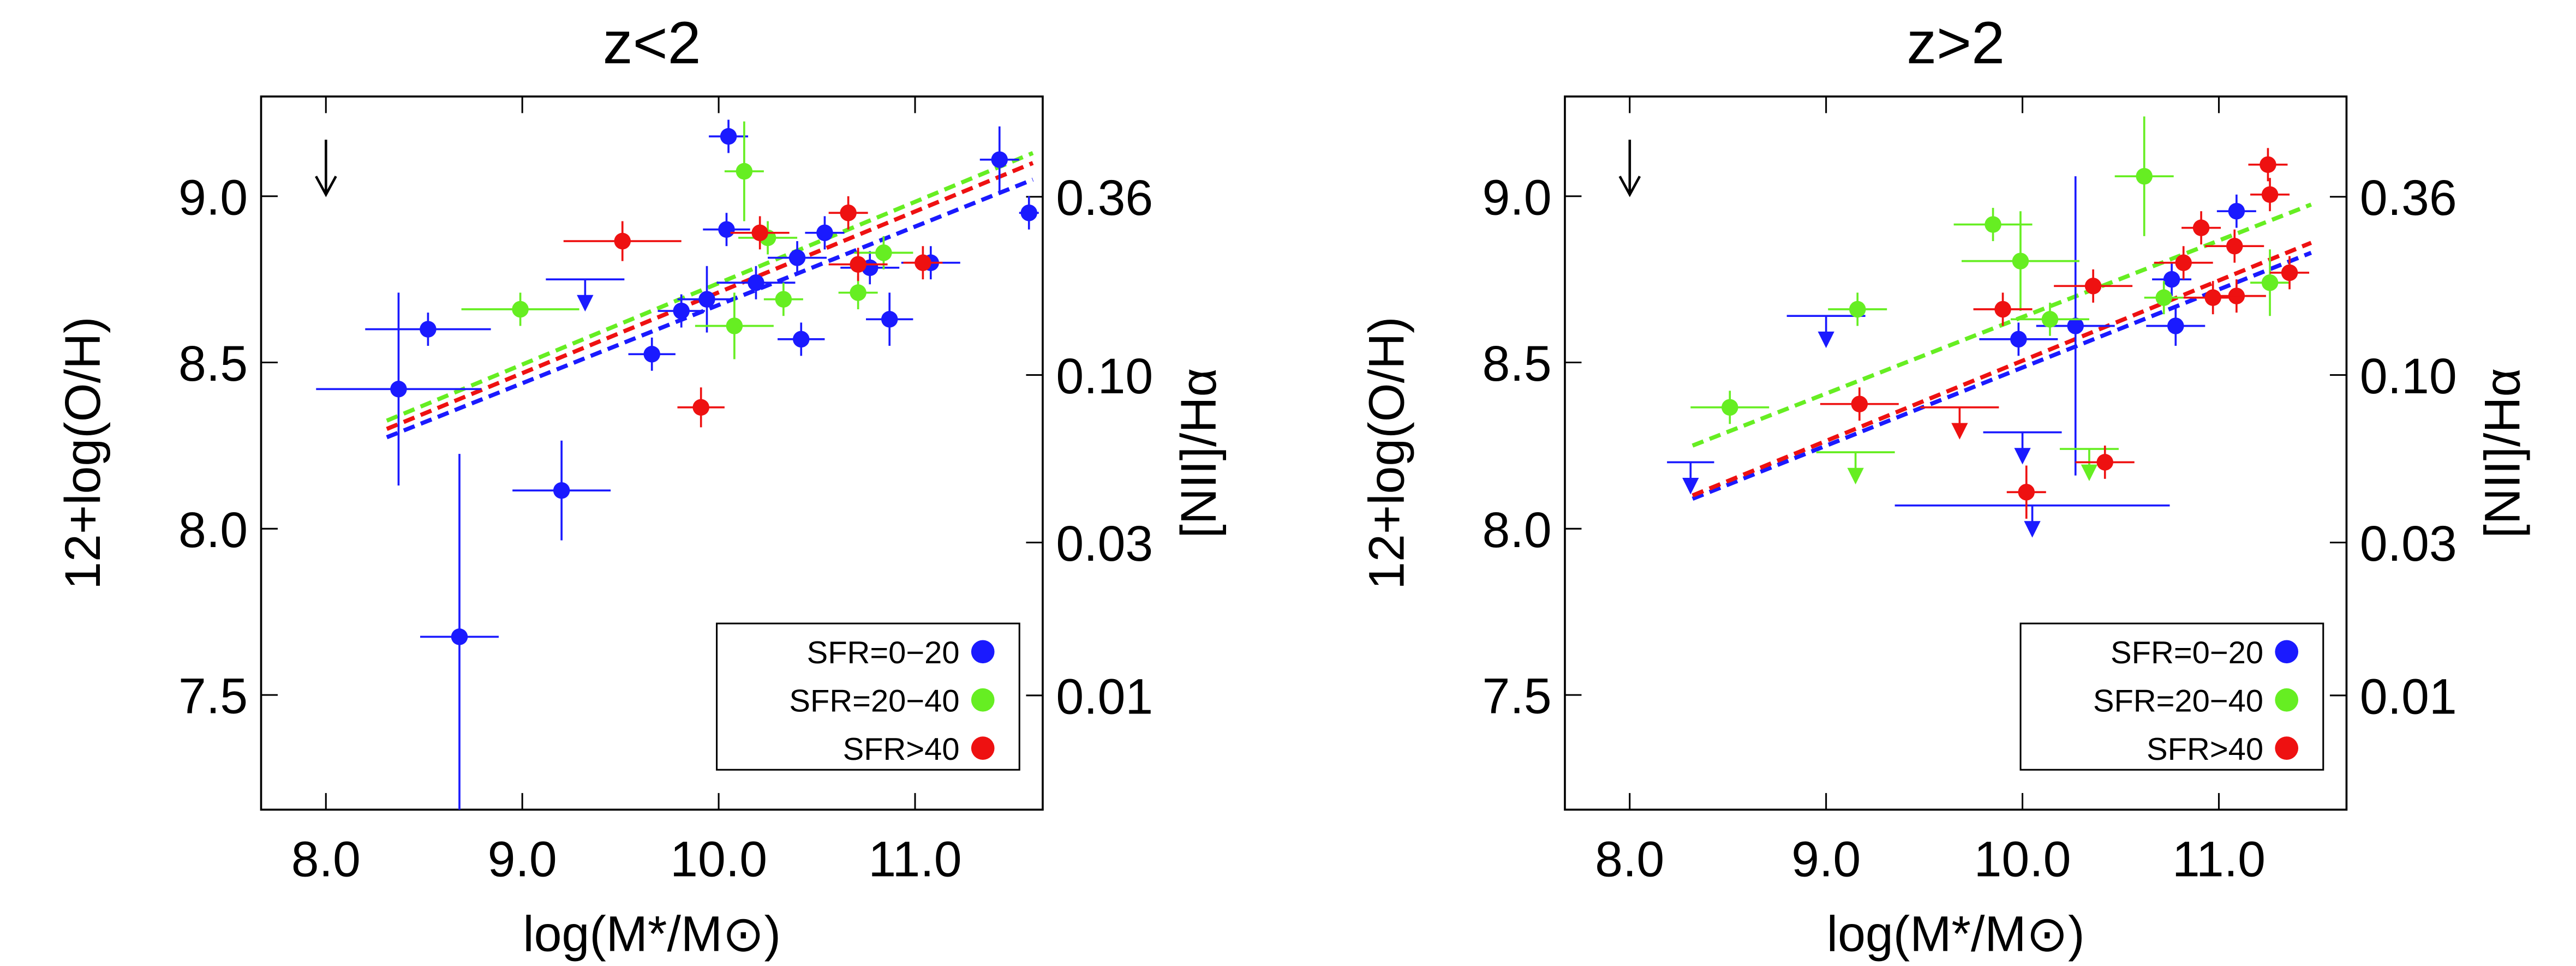  I want to click on limit-key-arrow, so click(978, 168).